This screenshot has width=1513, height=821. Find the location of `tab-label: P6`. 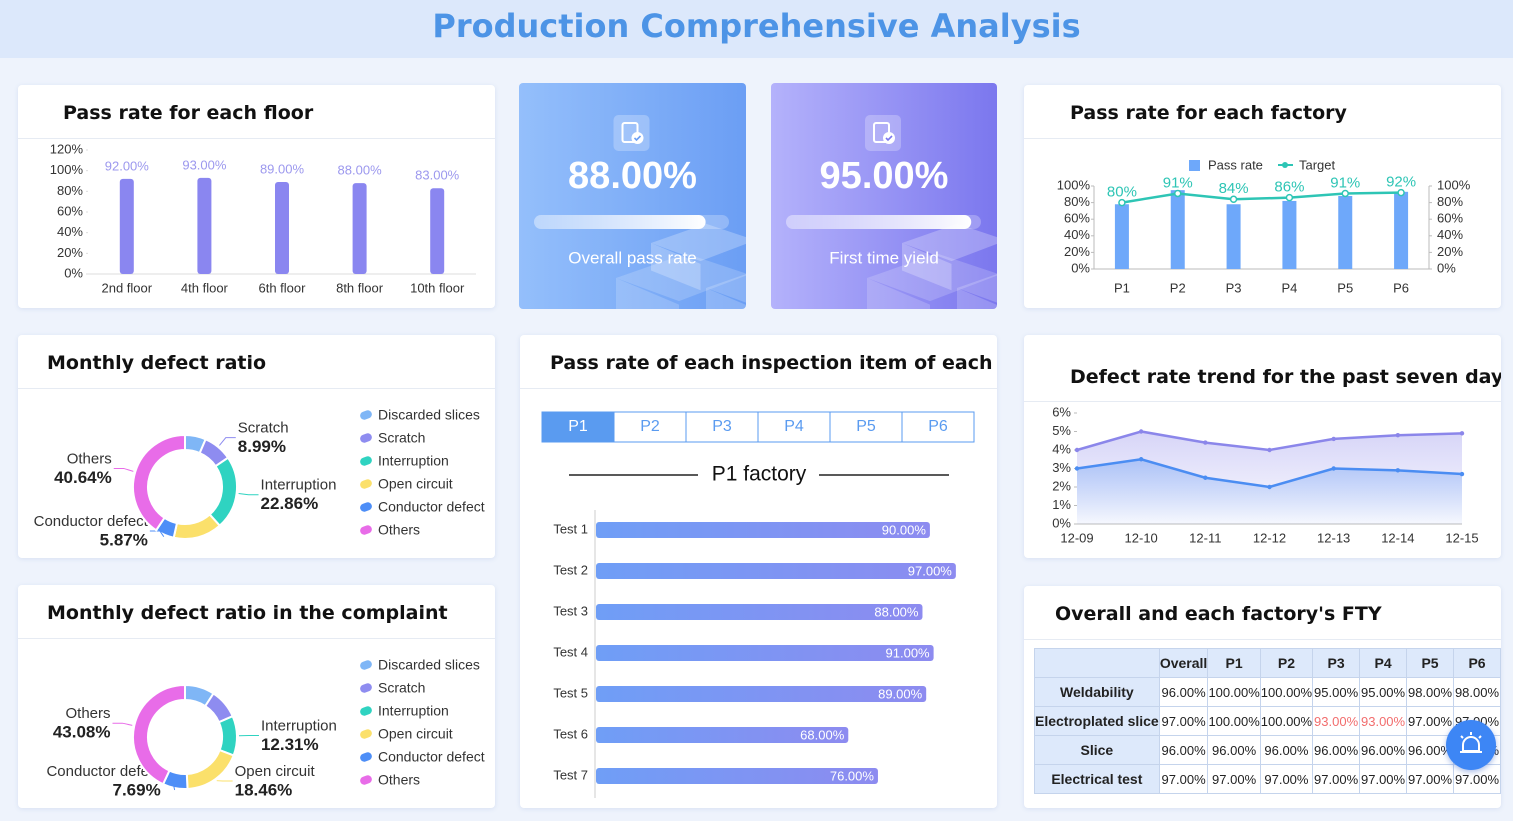

tab-label: P6 is located at coordinates (938, 426).